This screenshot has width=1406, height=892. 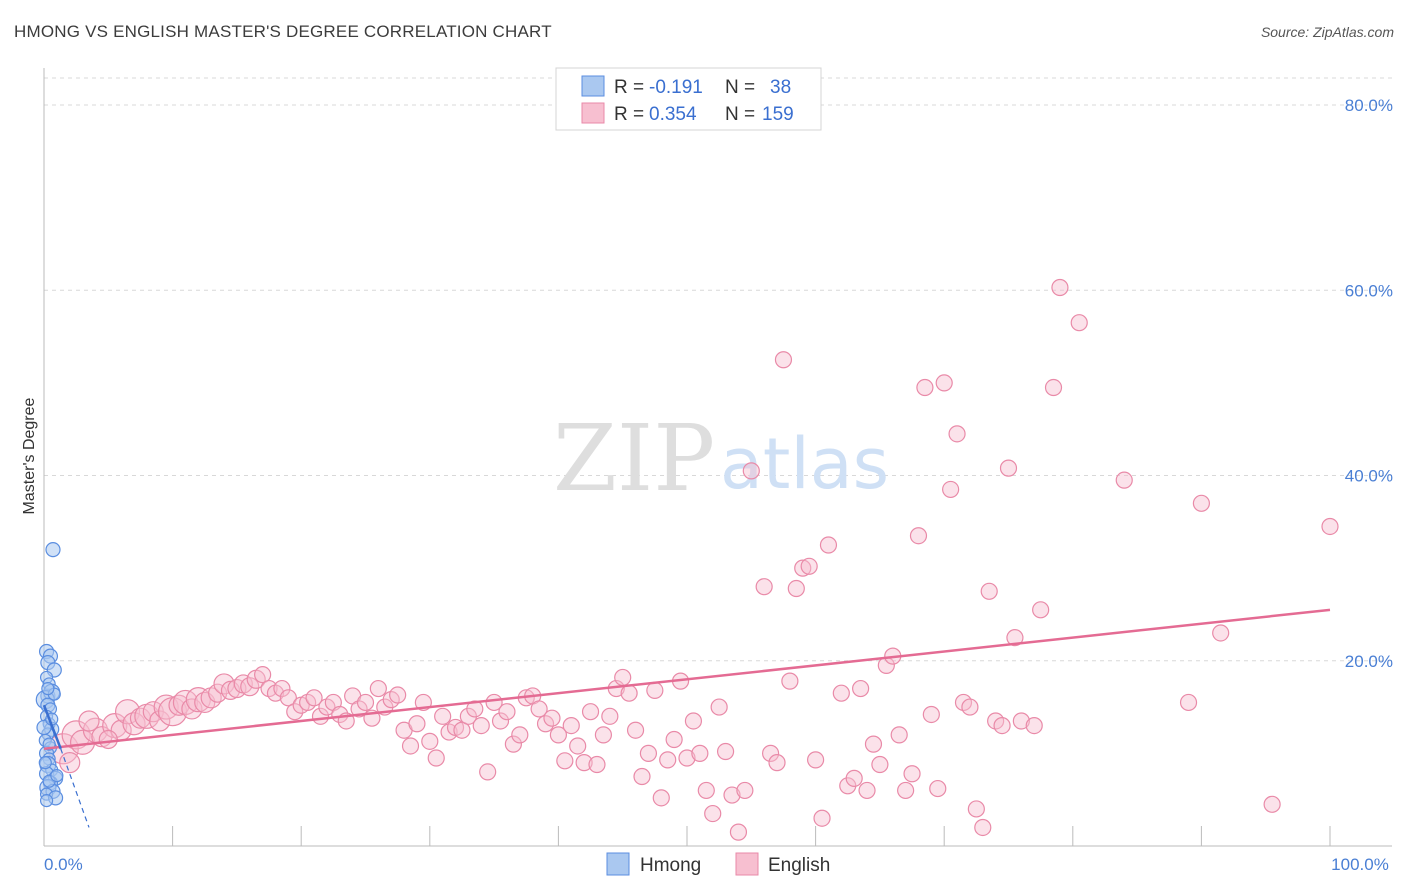 What do you see at coordinates (49, 675) in the screenshot?
I see `hmong-series` at bounding box center [49, 675].